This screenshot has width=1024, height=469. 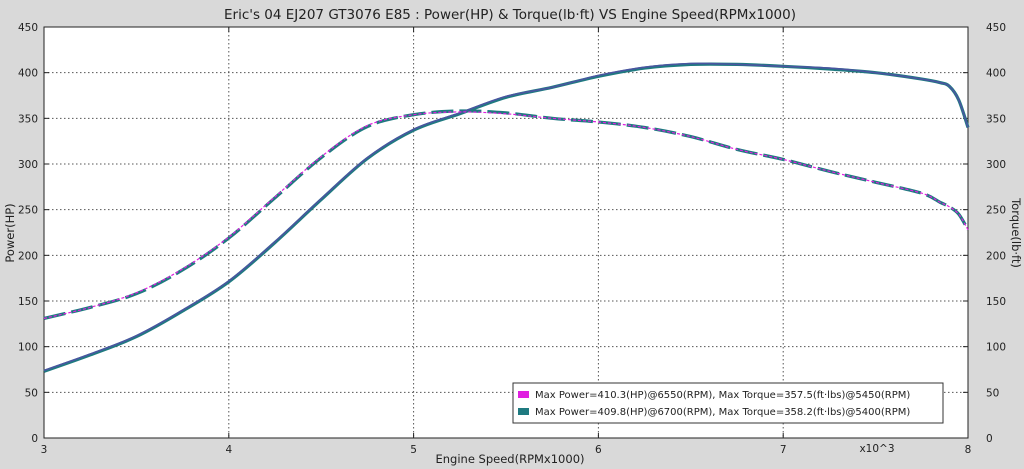 What do you see at coordinates (992, 393) in the screenshot?
I see `y-tick-label-right: 50` at bounding box center [992, 393].